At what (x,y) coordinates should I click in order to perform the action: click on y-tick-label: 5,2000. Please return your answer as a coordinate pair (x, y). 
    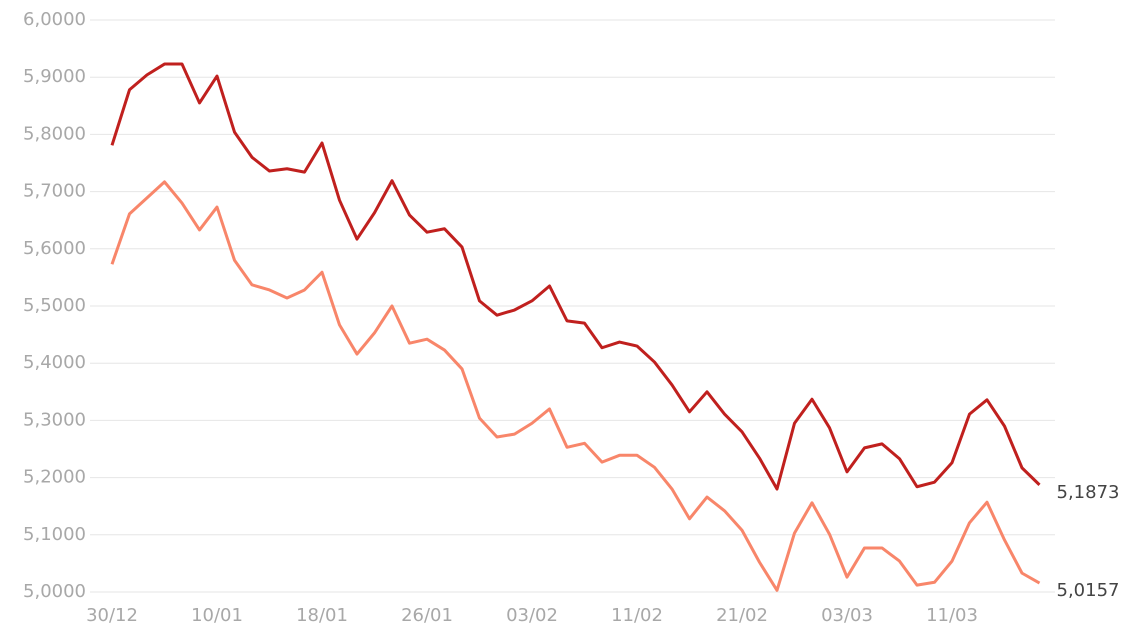
    Looking at the image, I should click on (54, 477).